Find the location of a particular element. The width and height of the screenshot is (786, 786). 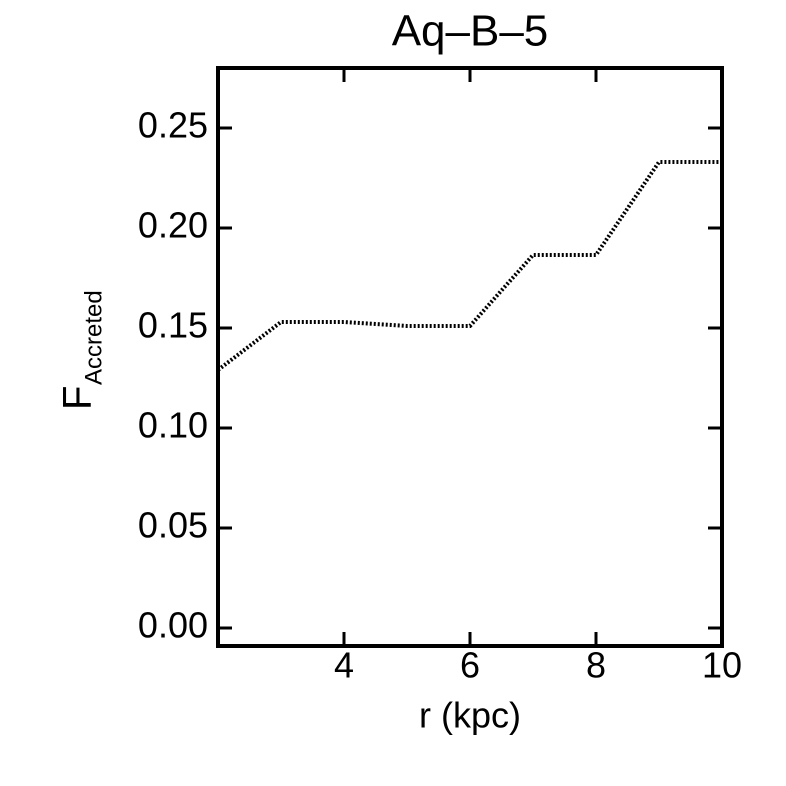

x-axis-label: r (kpc) is located at coordinates (470, 715).